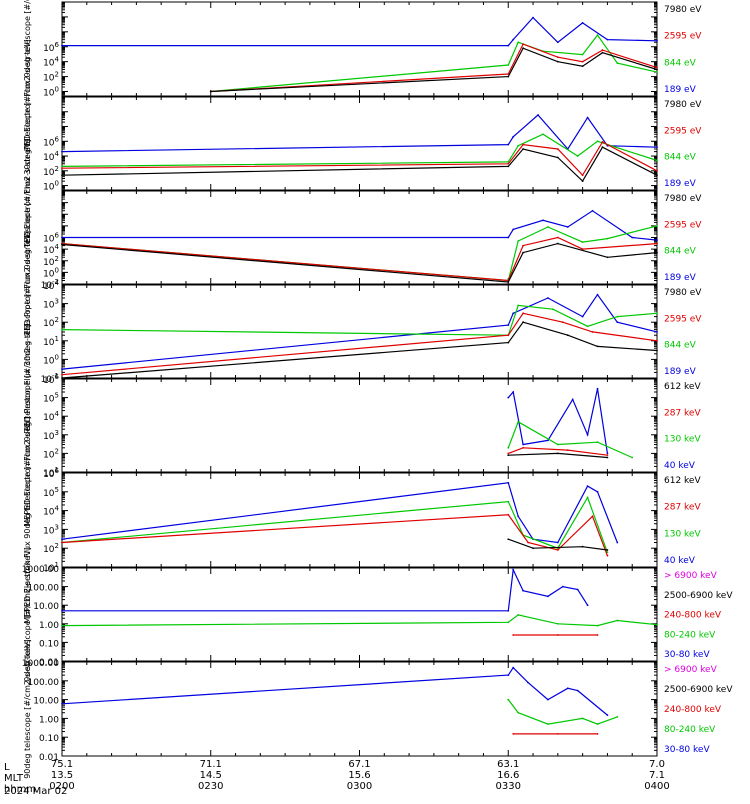 The image size is (750, 804). Describe the element at coordinates (61, 786) in the screenshot. I see `x-tick-label-hhmm: 0200` at that location.